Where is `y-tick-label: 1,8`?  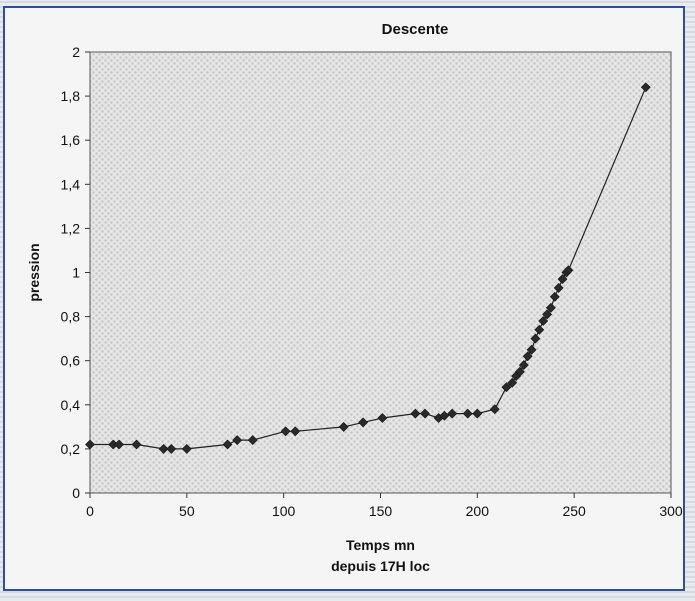
y-tick-label: 1,8 is located at coordinates (71, 96).